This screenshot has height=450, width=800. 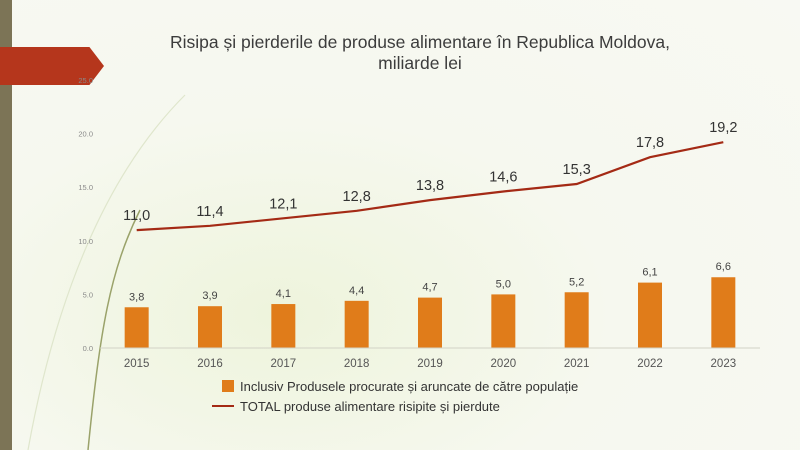 What do you see at coordinates (504, 364) in the screenshot?
I see `x-tick-label: 2020` at bounding box center [504, 364].